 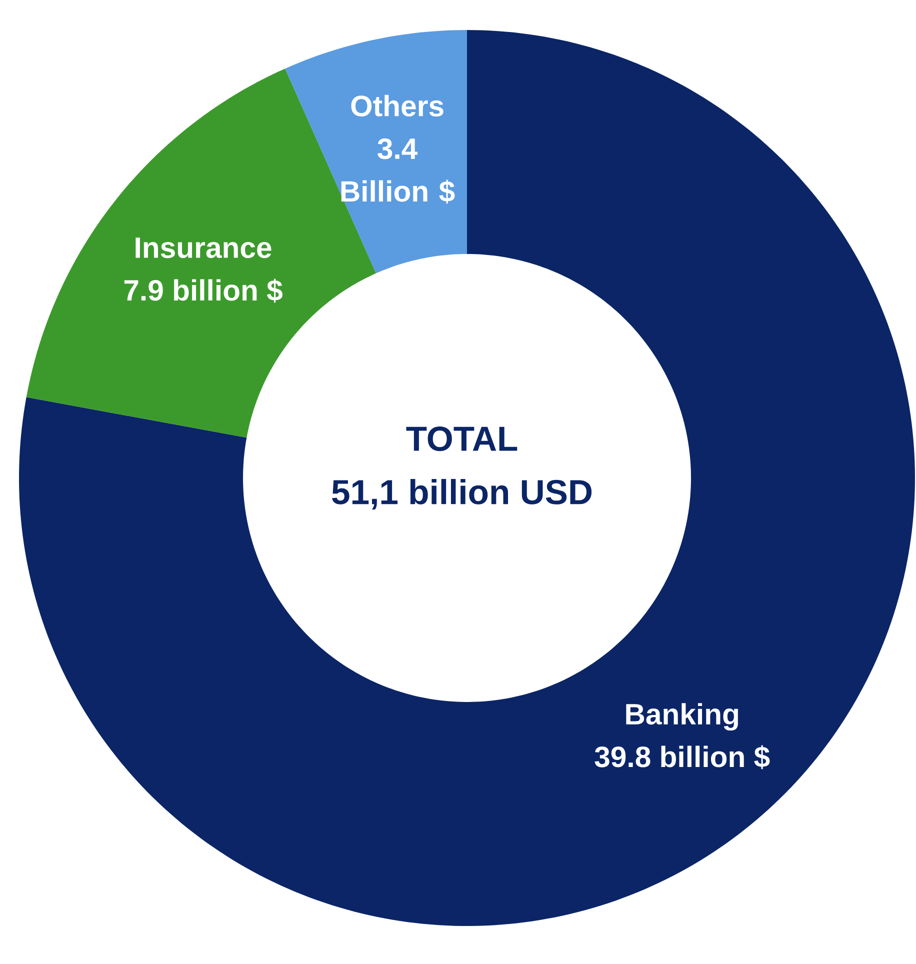 What do you see at coordinates (204, 248) in the screenshot?
I see `slice-label: Insurance` at bounding box center [204, 248].